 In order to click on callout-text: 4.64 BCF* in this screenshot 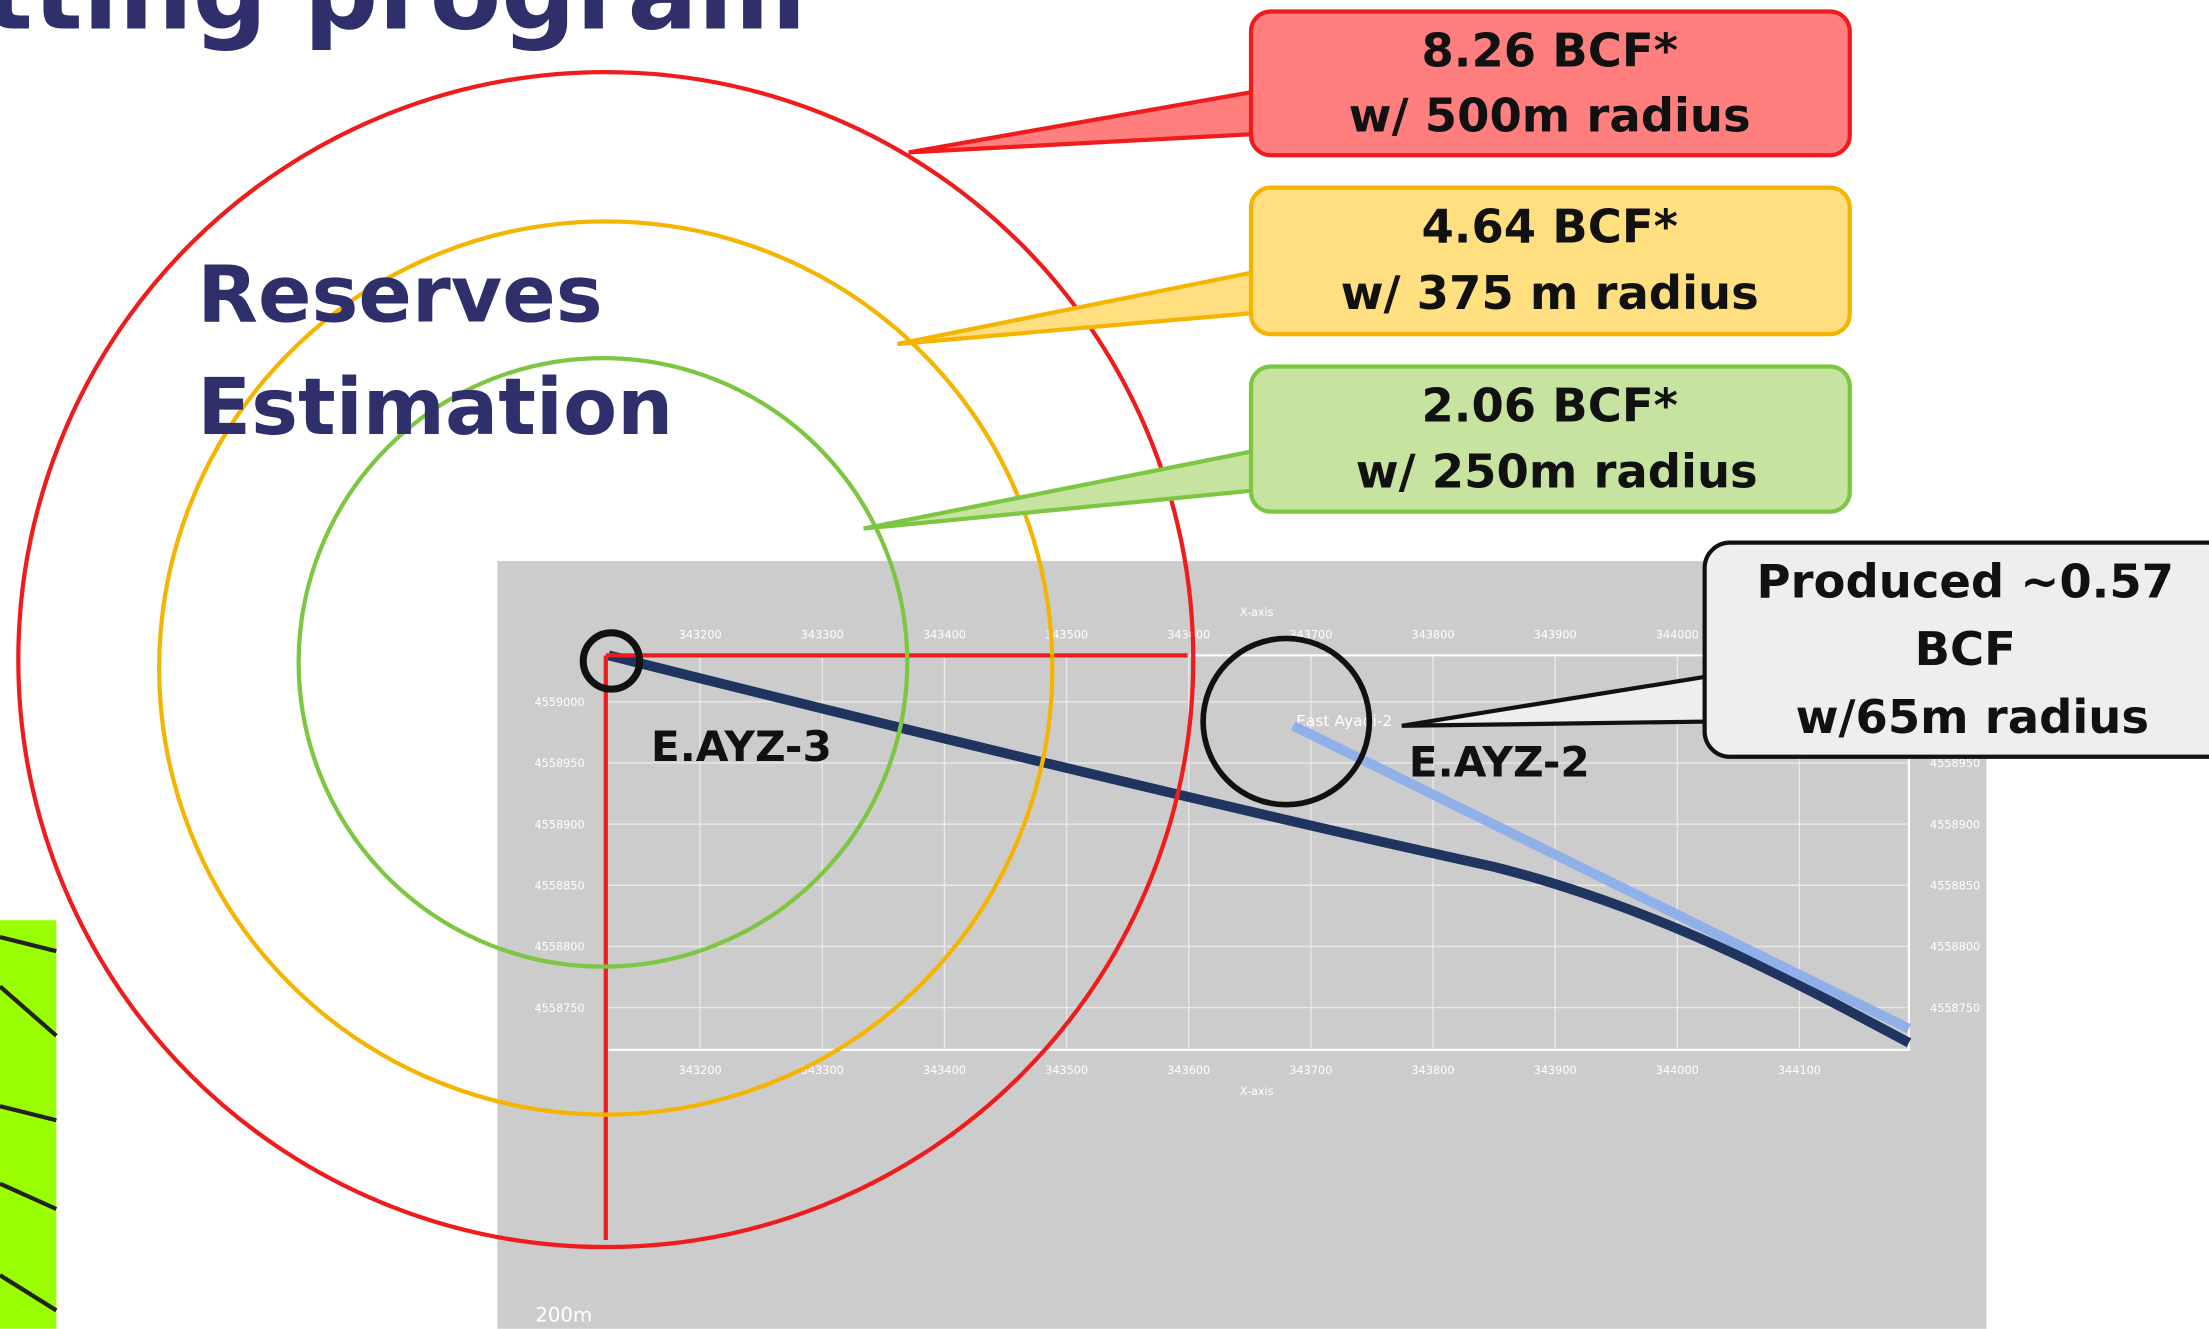, I will do `click(1549, 227)`.